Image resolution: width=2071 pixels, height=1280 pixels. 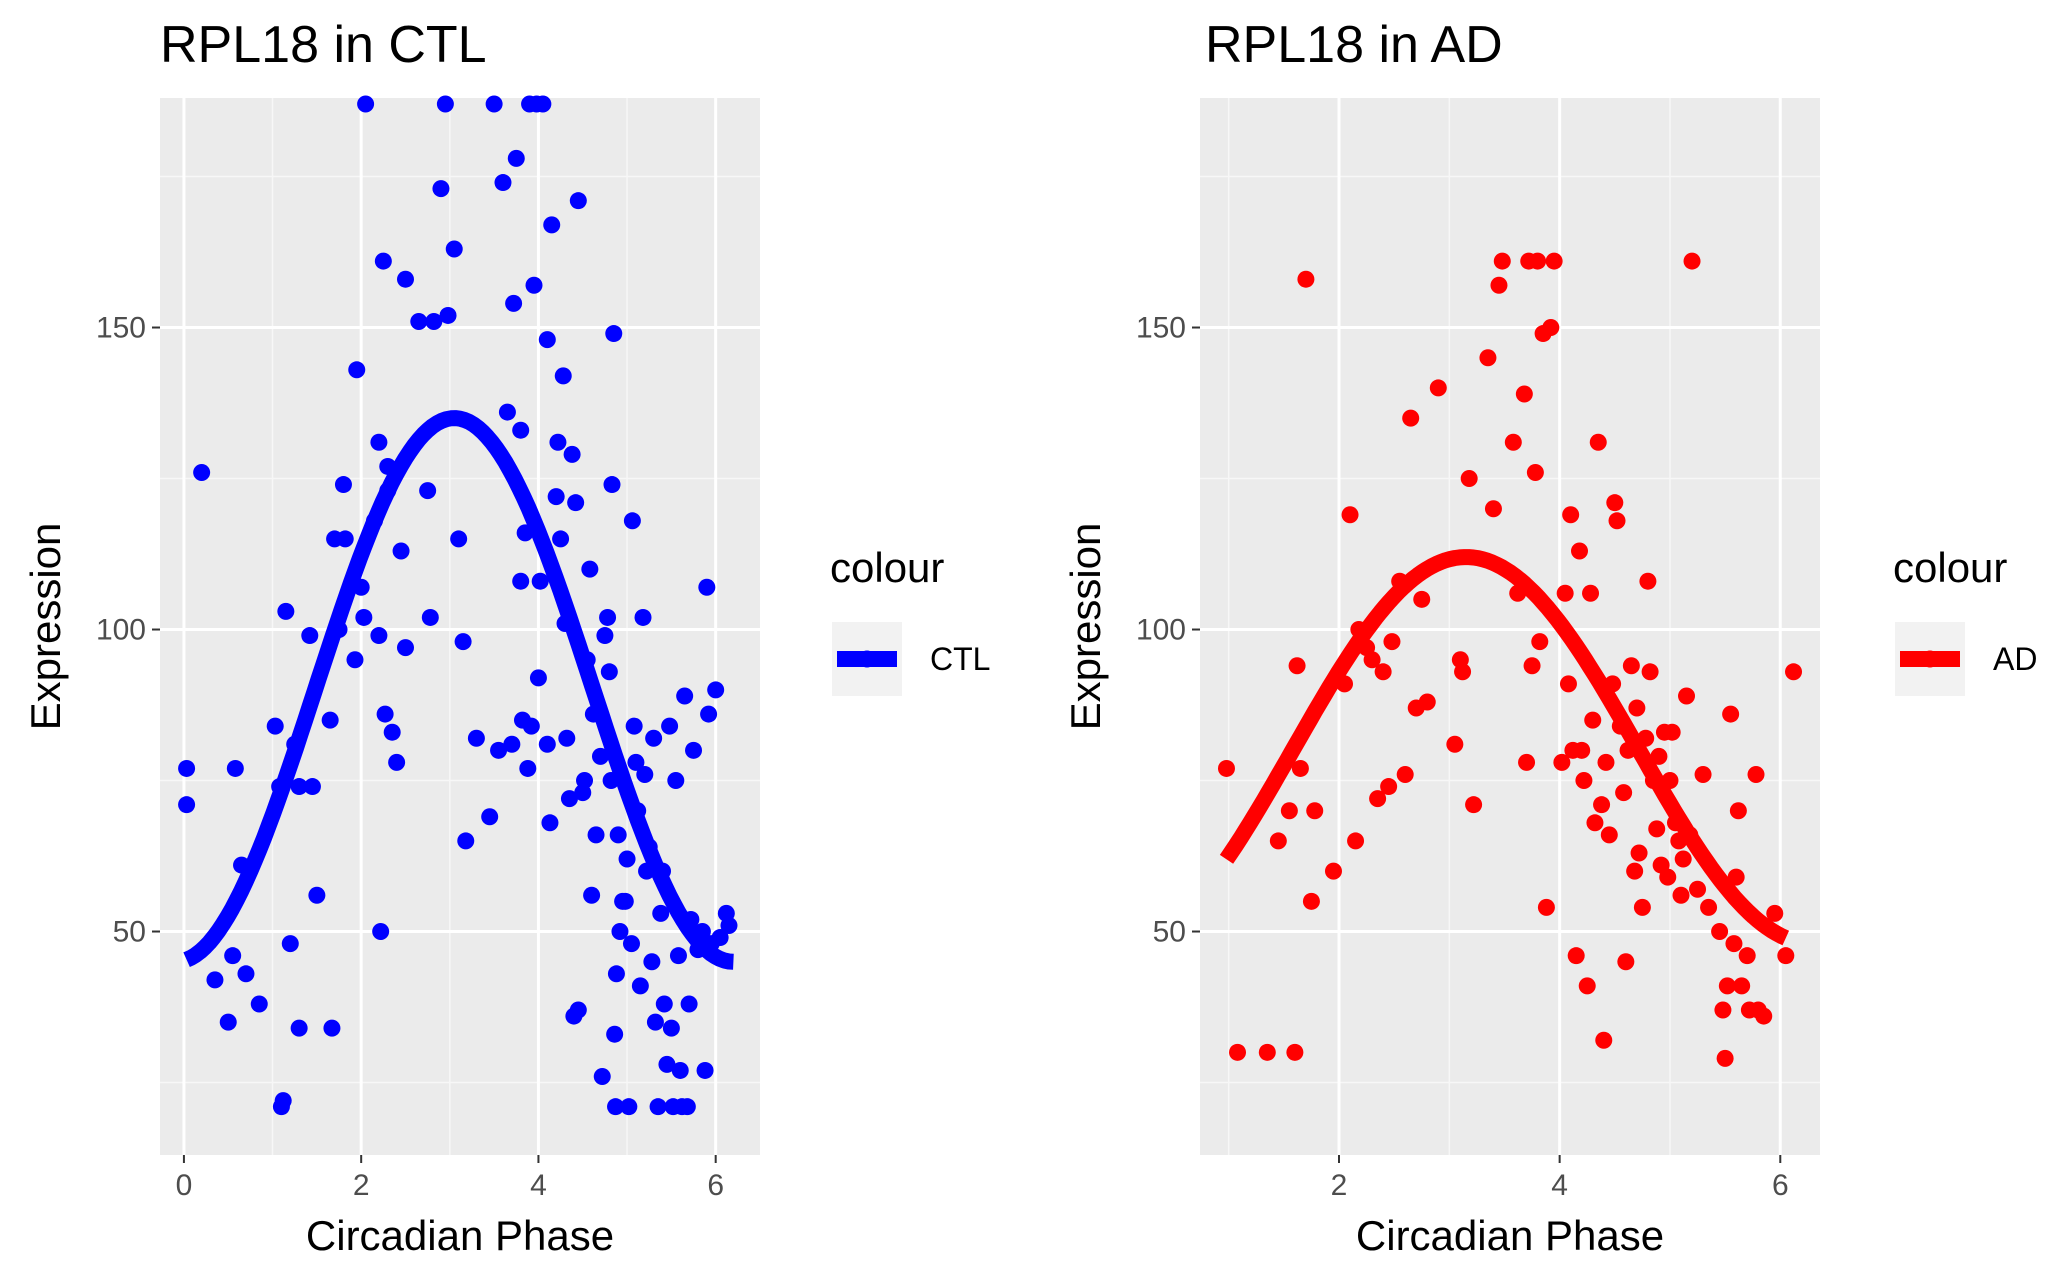 I want to click on y-axis-title: Expression, so click(x=1085, y=627).